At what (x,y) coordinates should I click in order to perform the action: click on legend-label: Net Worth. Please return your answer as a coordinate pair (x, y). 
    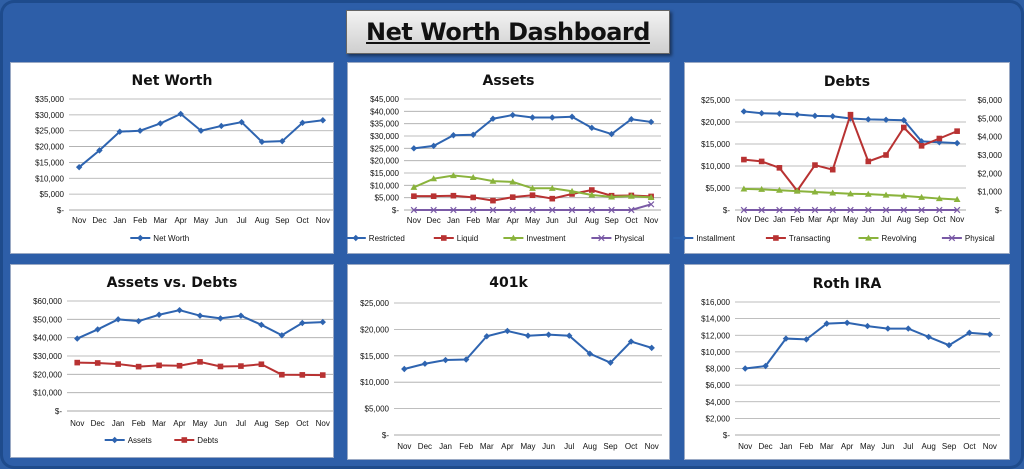
    Looking at the image, I should click on (171, 238).